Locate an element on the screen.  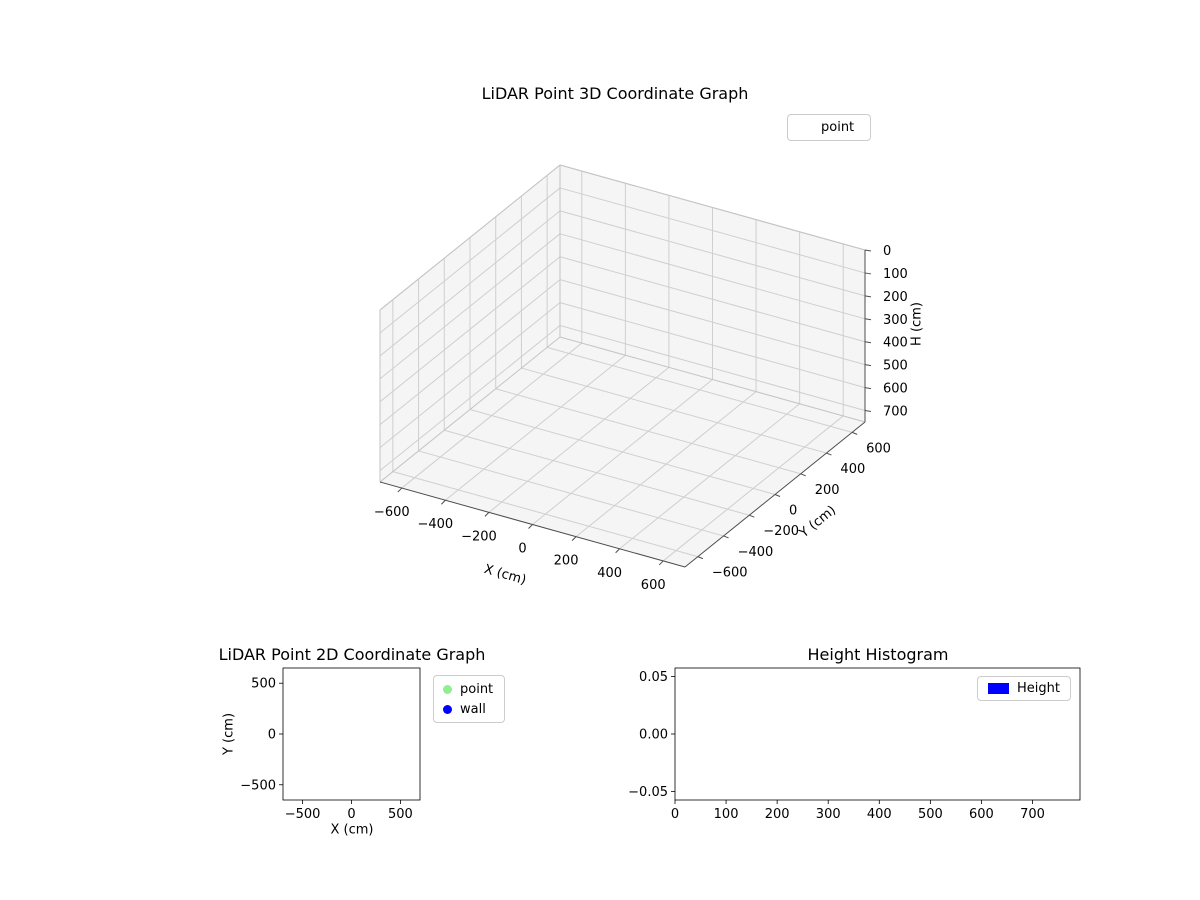
histogram-x-tick-label: 300 is located at coordinates (828, 814).